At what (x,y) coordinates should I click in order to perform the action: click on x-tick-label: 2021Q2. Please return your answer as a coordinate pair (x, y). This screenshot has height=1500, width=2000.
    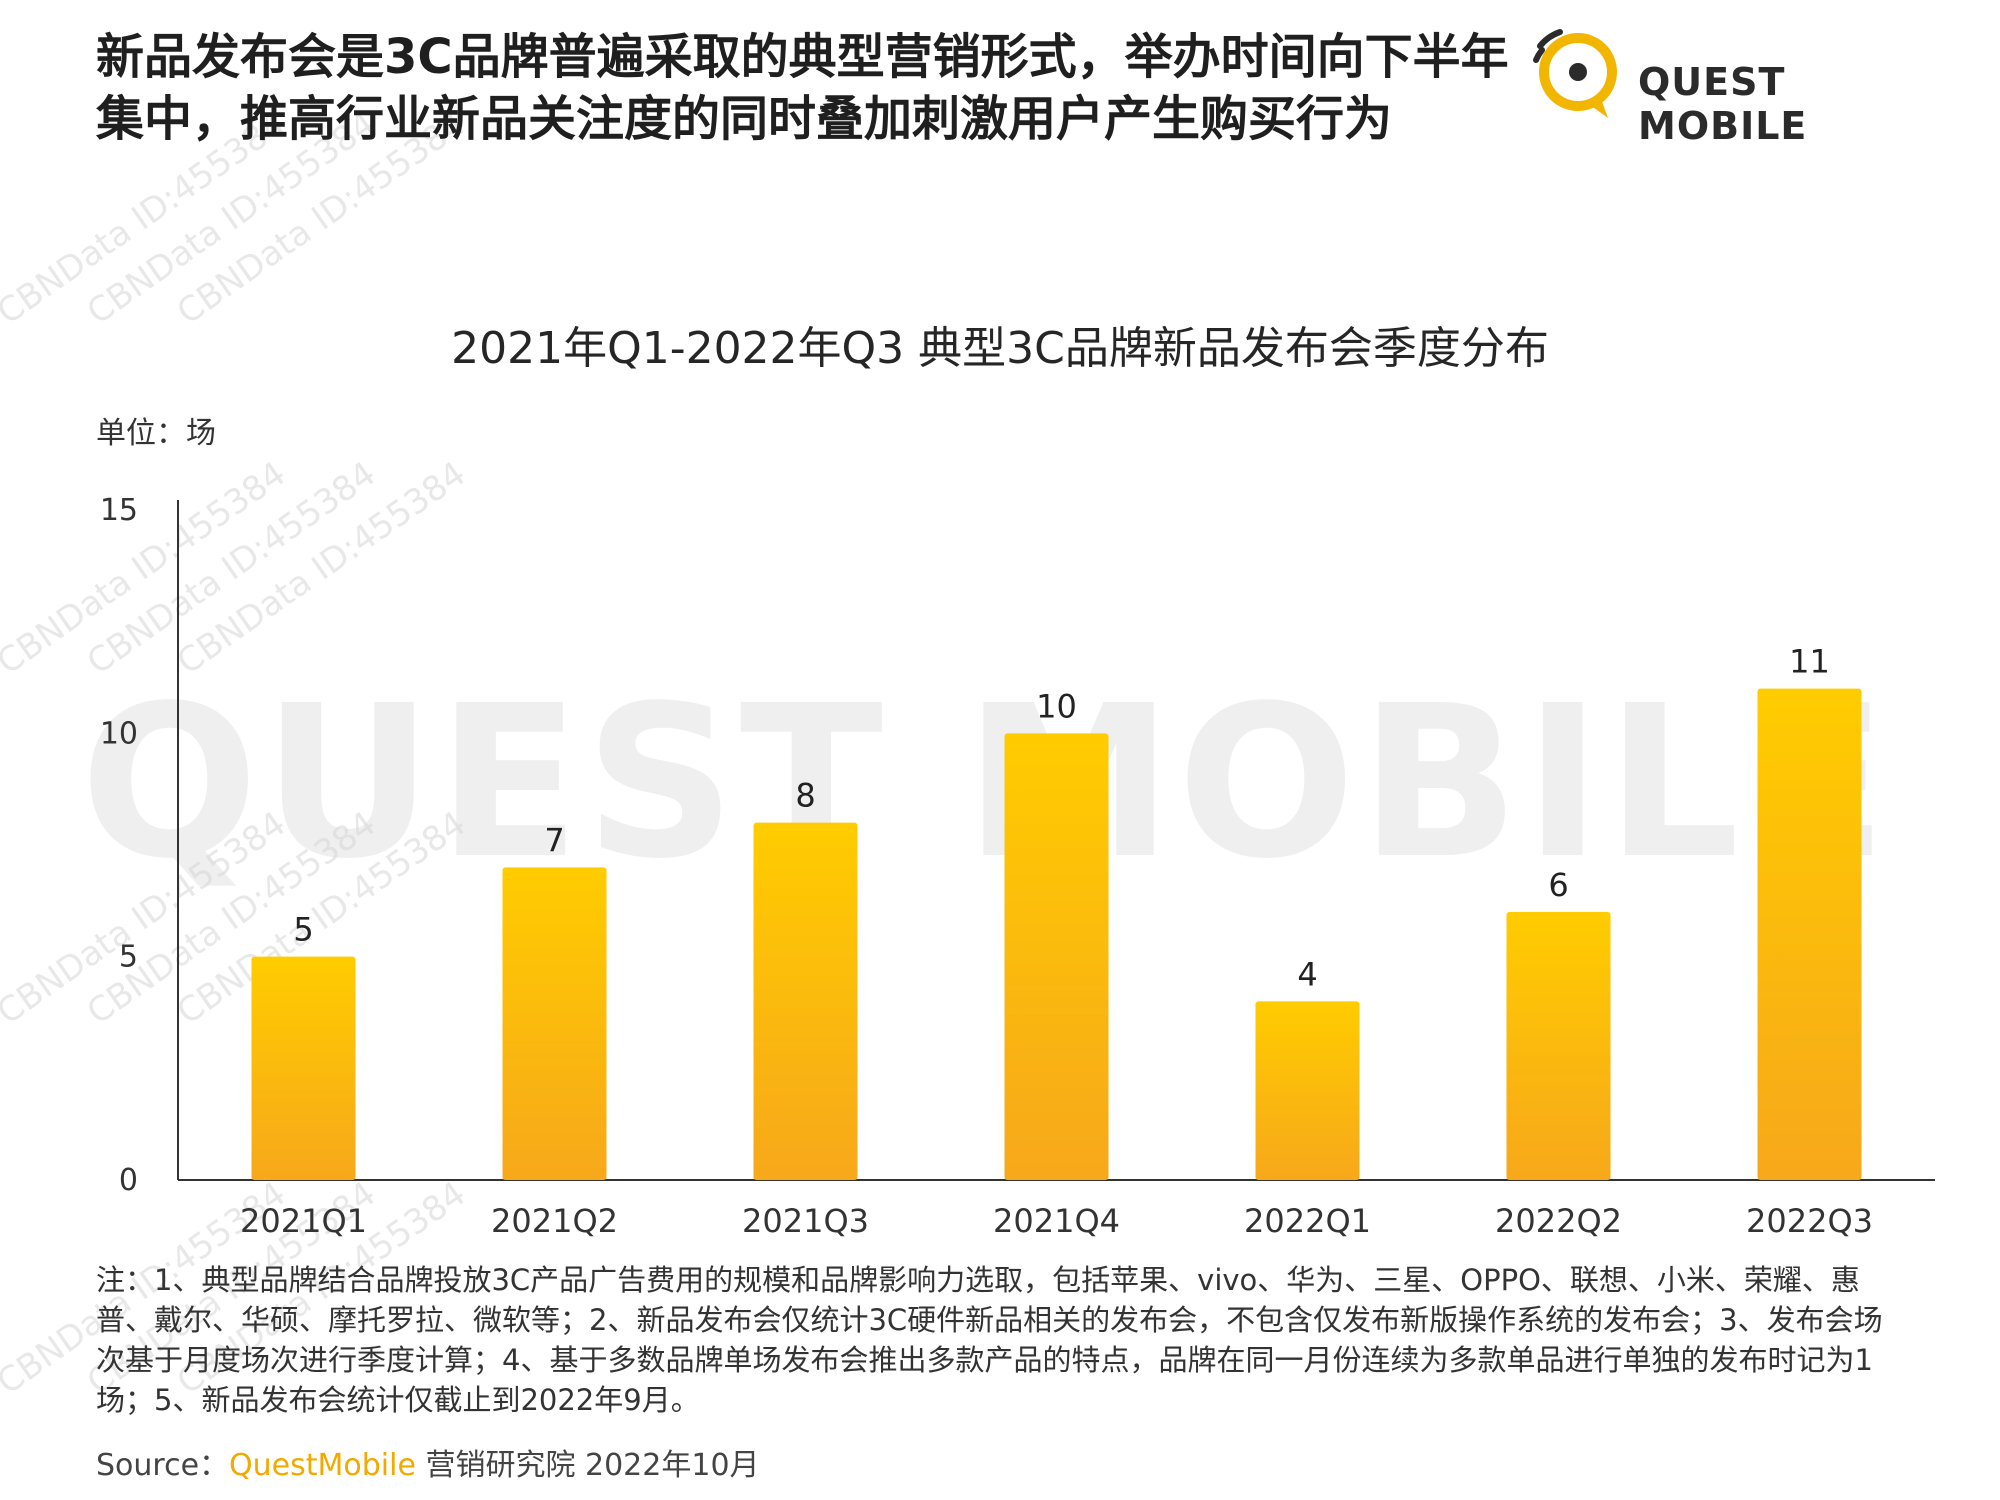
    Looking at the image, I should click on (554, 1221).